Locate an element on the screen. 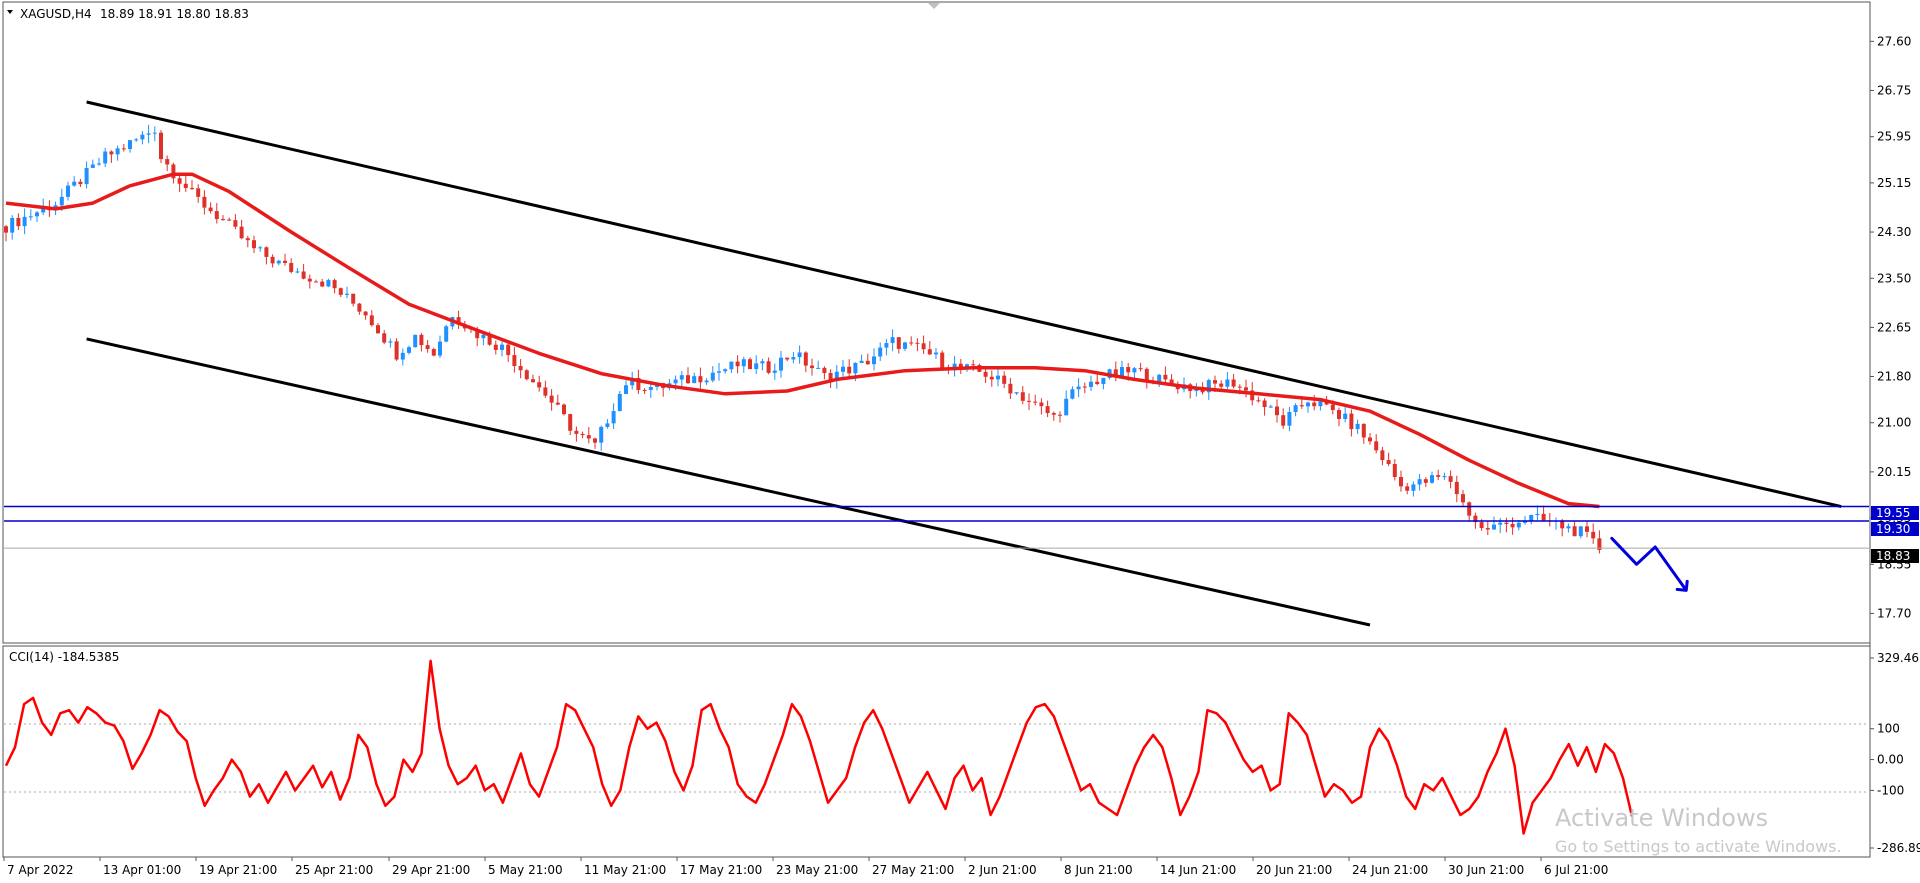 The height and width of the screenshot is (883, 1920). time-tick-label: 20 Jun 21:00 is located at coordinates (1294, 870).